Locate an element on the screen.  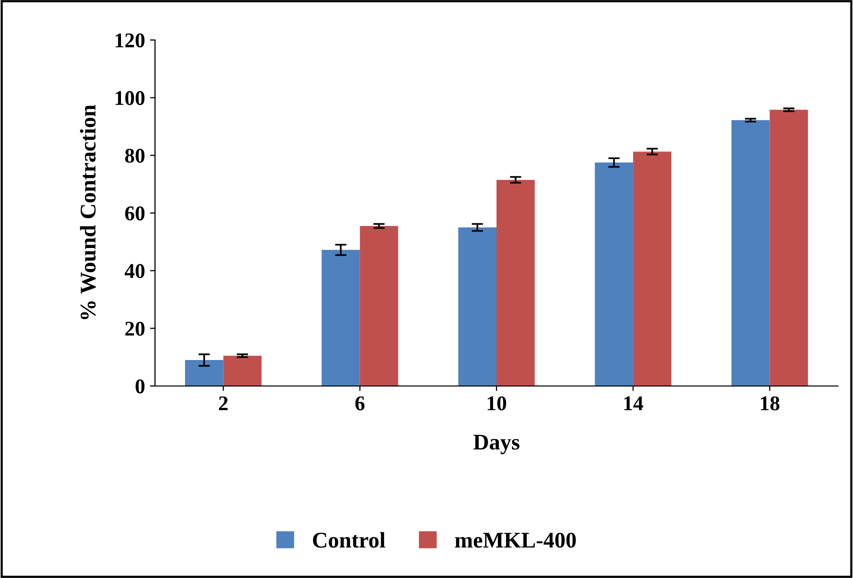
y-axis-title: % Wound Contraction is located at coordinates (88, 212).